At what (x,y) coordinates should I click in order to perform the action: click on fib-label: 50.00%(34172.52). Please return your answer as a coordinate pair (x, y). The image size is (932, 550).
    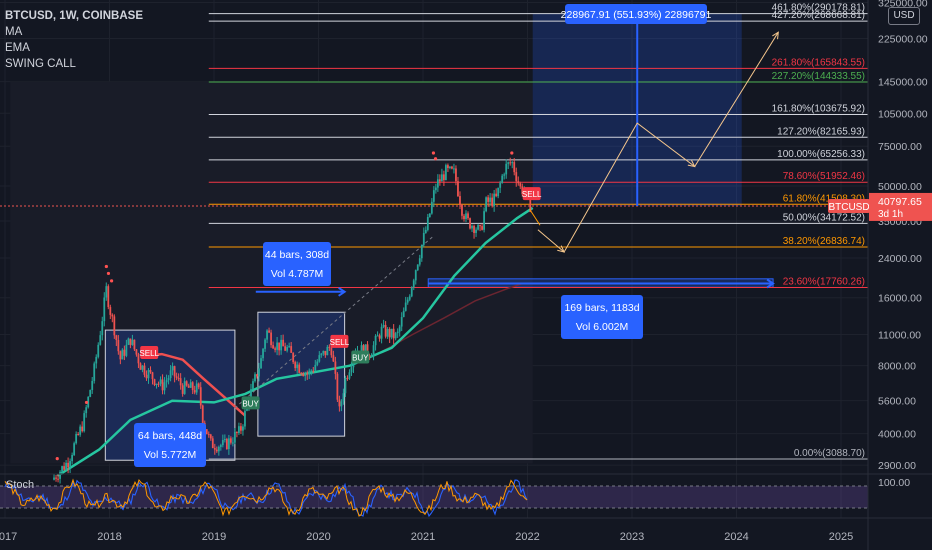
    Looking at the image, I should click on (824, 217).